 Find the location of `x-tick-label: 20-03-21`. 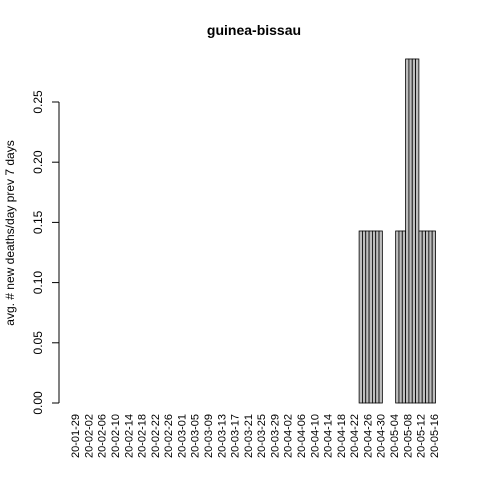

x-tick-label: 20-03-21 is located at coordinates (249, 436).